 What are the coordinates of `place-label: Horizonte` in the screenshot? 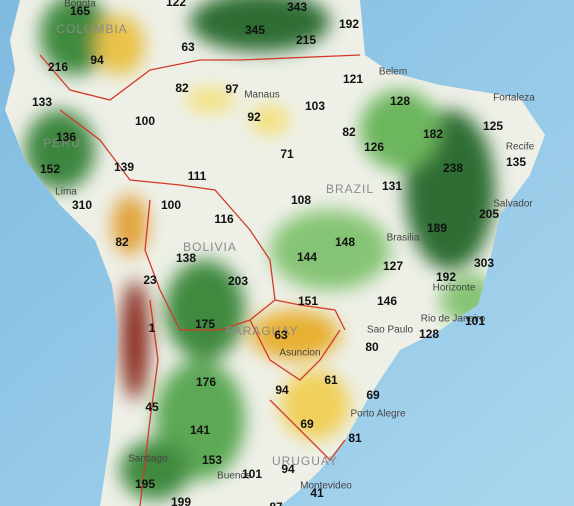 It's located at (454, 288).